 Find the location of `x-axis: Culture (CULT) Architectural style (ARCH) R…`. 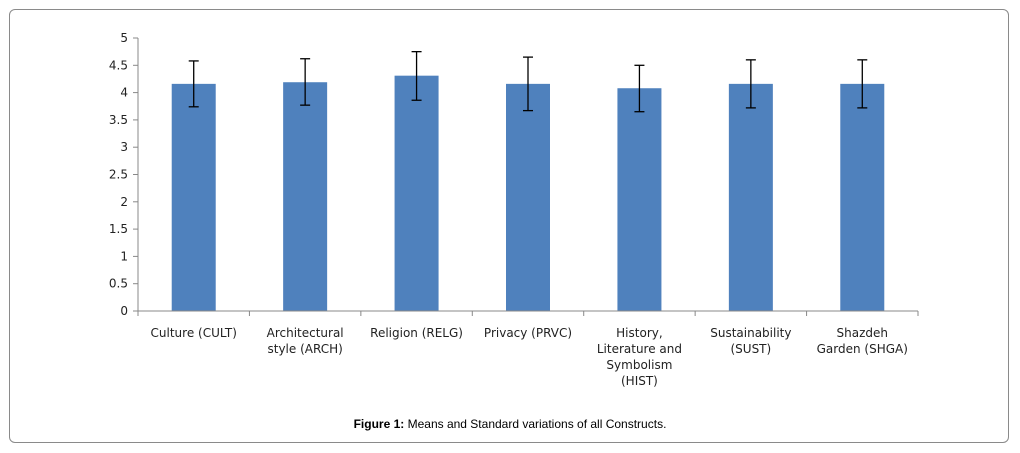

x-axis: Culture (CULT) Architectural style (ARCH) R… is located at coordinates (528, 349).